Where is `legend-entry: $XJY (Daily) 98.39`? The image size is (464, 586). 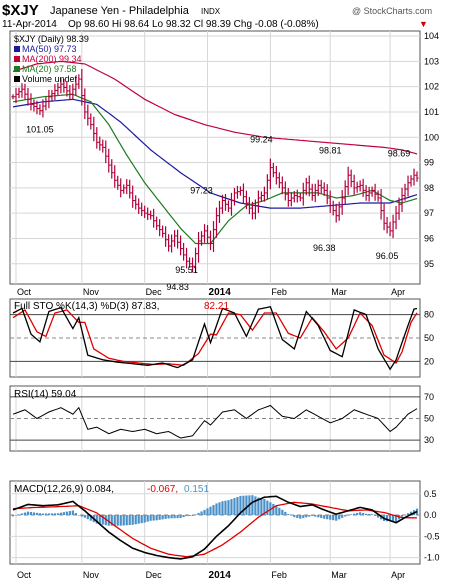
legend-entry: $XJY (Daily) 98.39 is located at coordinates (51, 39).